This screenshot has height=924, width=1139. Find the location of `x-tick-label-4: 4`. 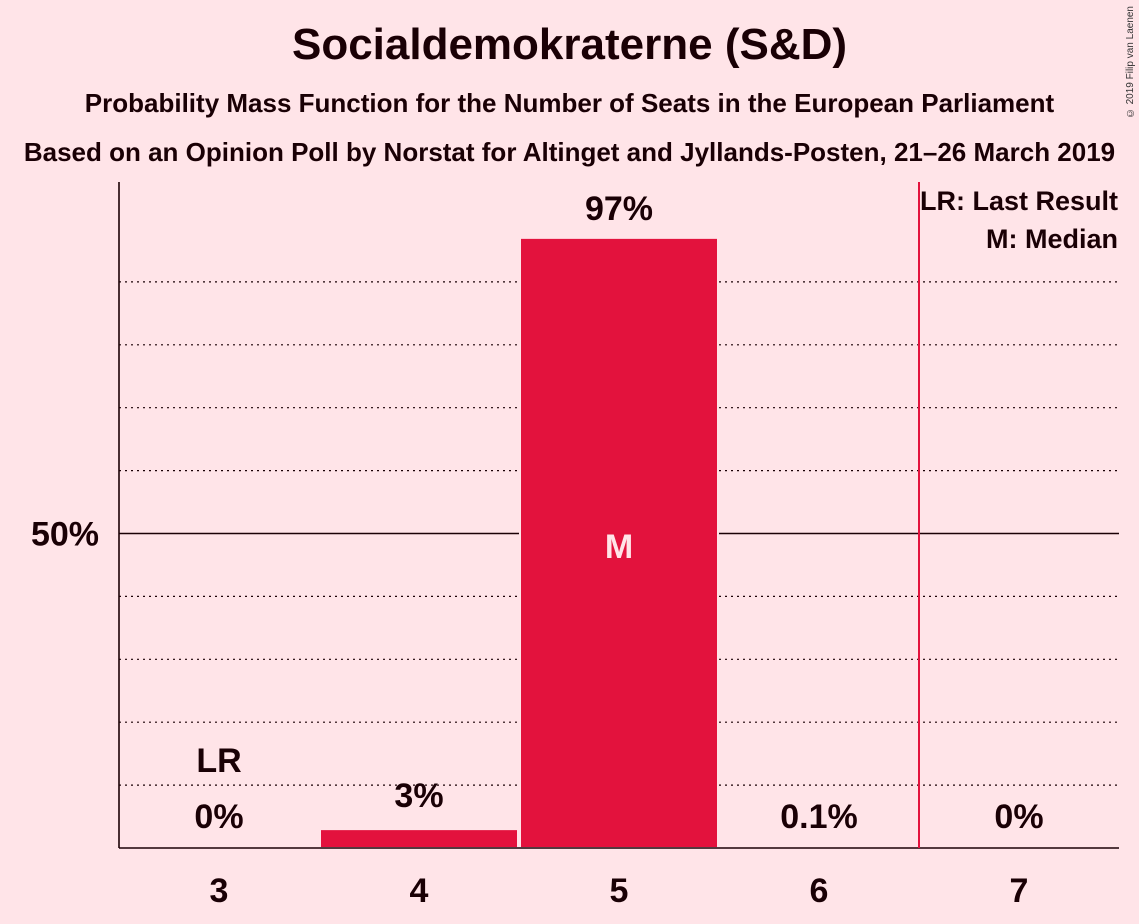

x-tick-label-4: 4 is located at coordinates (419, 891).